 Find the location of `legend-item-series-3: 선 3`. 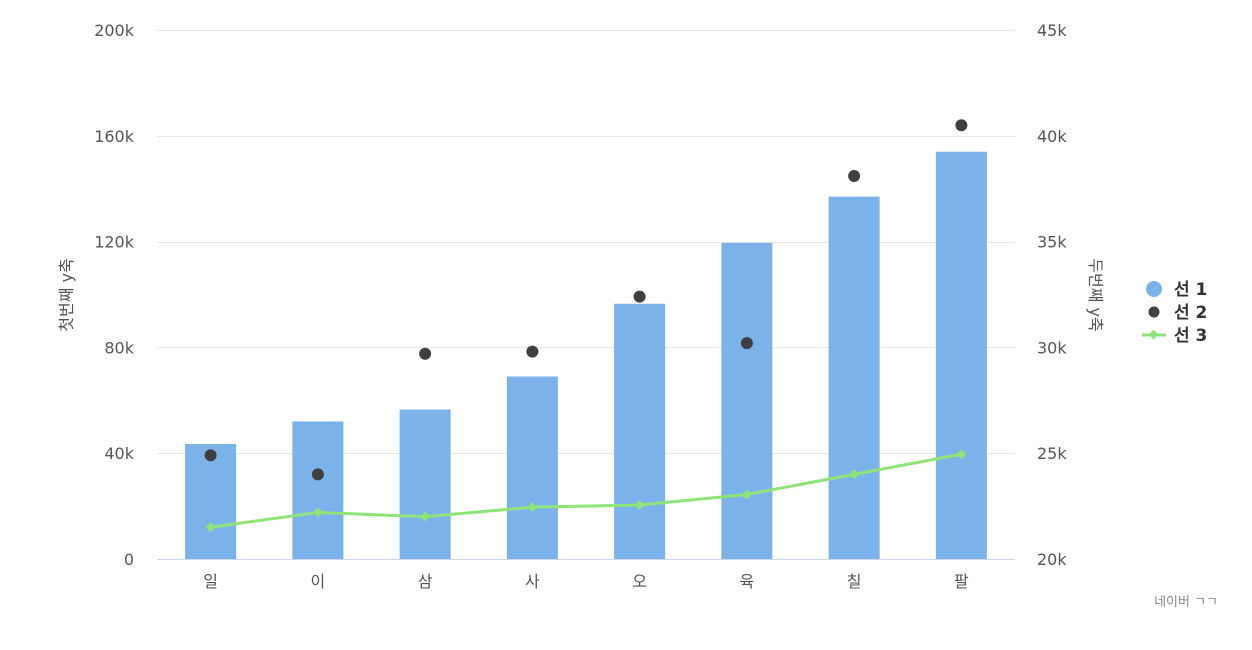

legend-item-series-3: 선 3 is located at coordinates (1174, 336).